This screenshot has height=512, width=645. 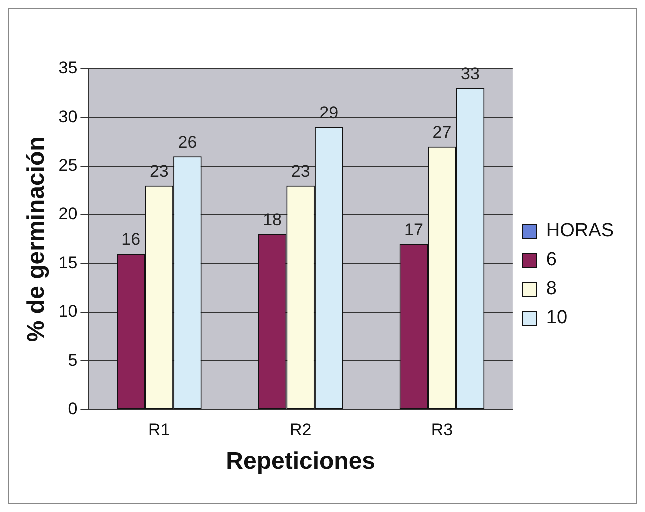 I want to click on y-tick-label: 15, so click(x=68, y=262).